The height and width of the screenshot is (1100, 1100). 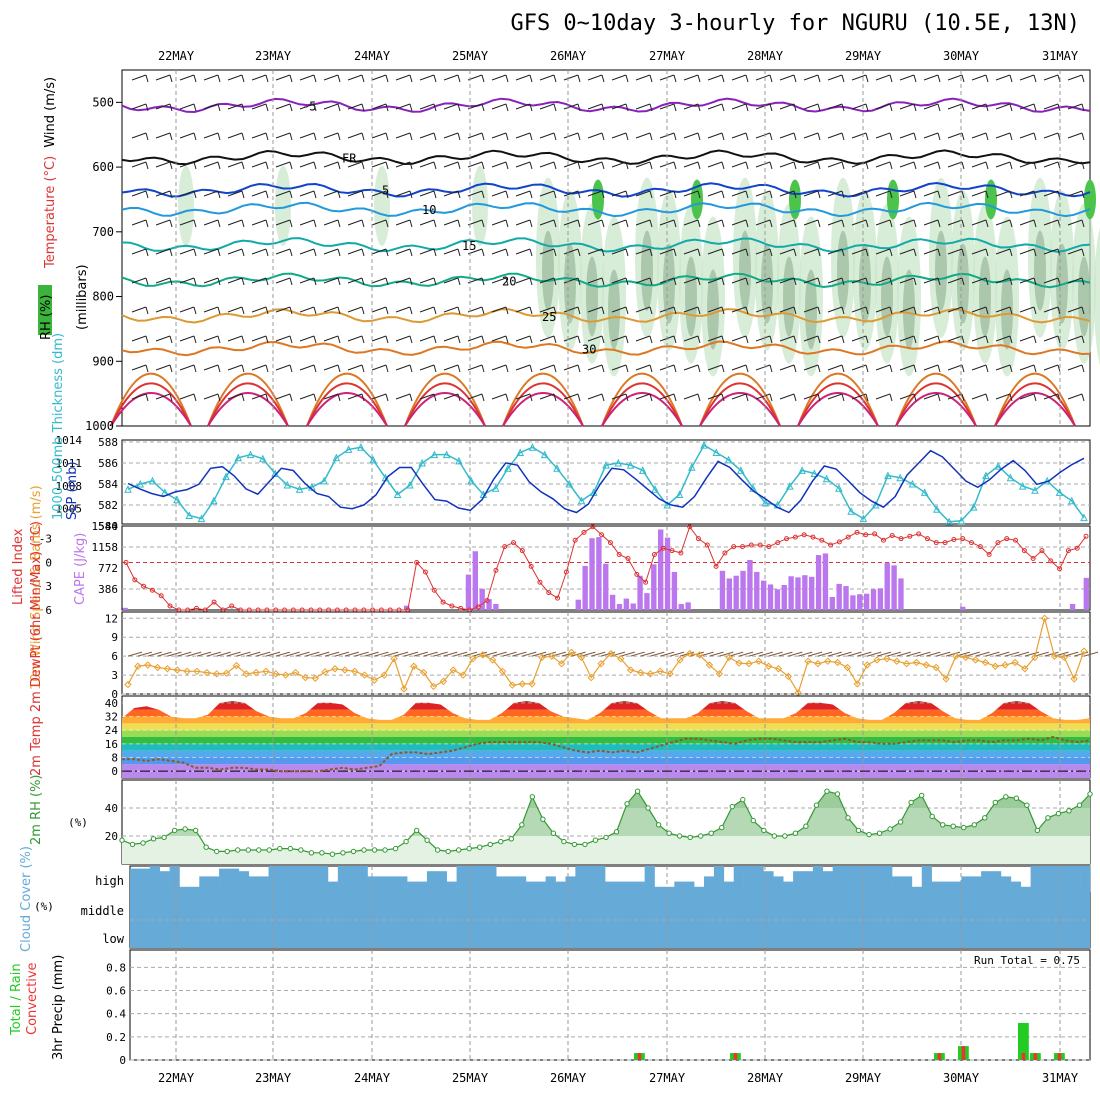 What do you see at coordinates (50, 212) in the screenshot?
I see `temperature-label: Temperature (°C)` at bounding box center [50, 212].